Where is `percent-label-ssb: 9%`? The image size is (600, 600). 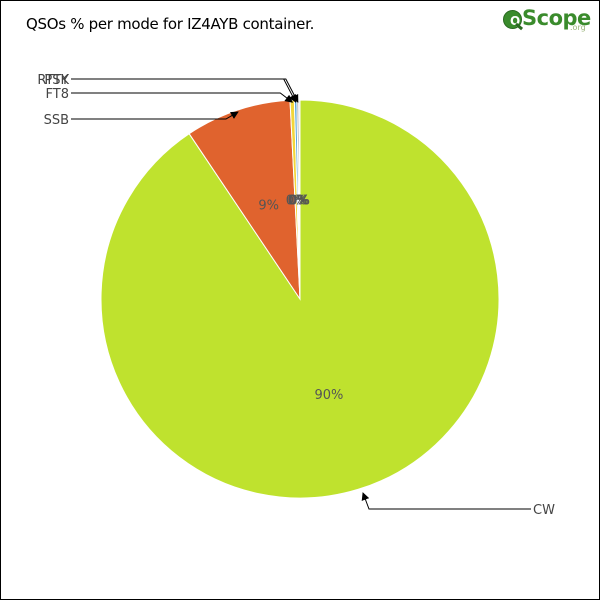 percent-label-ssb: 9% is located at coordinates (268, 206).